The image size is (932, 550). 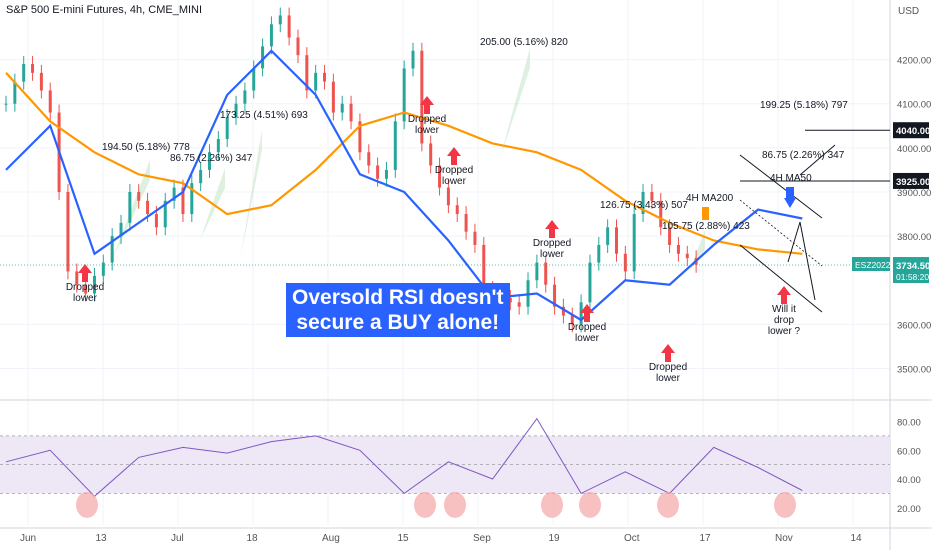 I want to click on time-tick-label: Aug, so click(x=331, y=538).